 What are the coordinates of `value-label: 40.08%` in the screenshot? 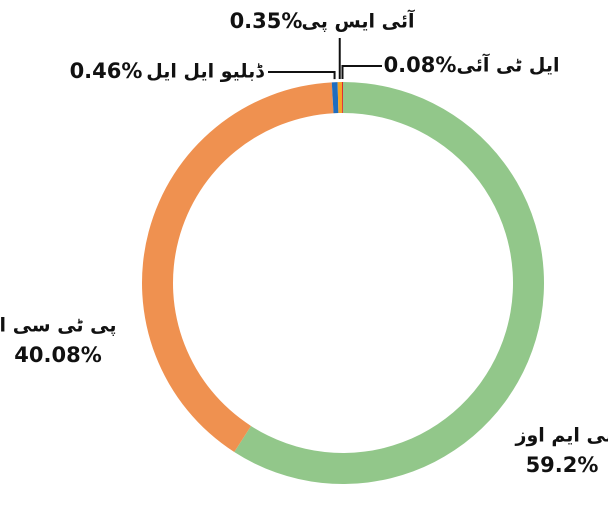 It's located at (57, 355).